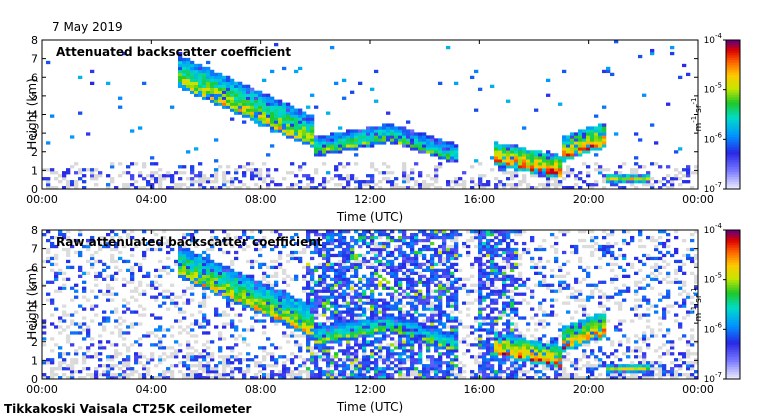 The image size is (780, 420). I want to click on y-tick-label: 3, so click(34, 133).